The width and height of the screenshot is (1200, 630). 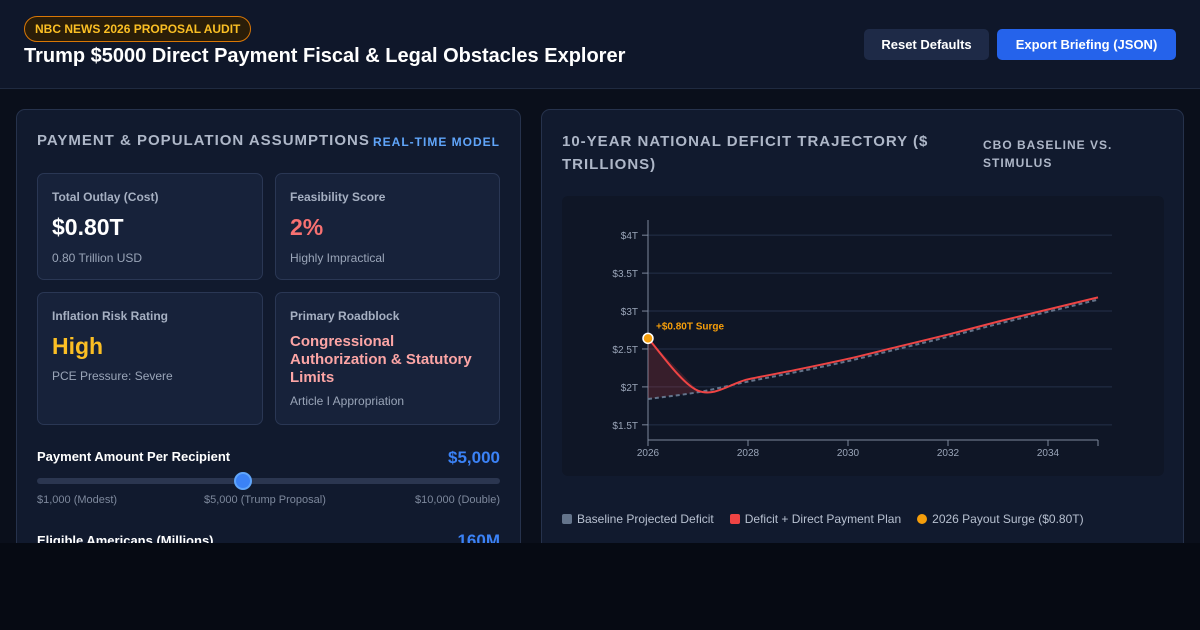 What do you see at coordinates (922, 519) in the screenshot?
I see `surge-swatch` at bounding box center [922, 519].